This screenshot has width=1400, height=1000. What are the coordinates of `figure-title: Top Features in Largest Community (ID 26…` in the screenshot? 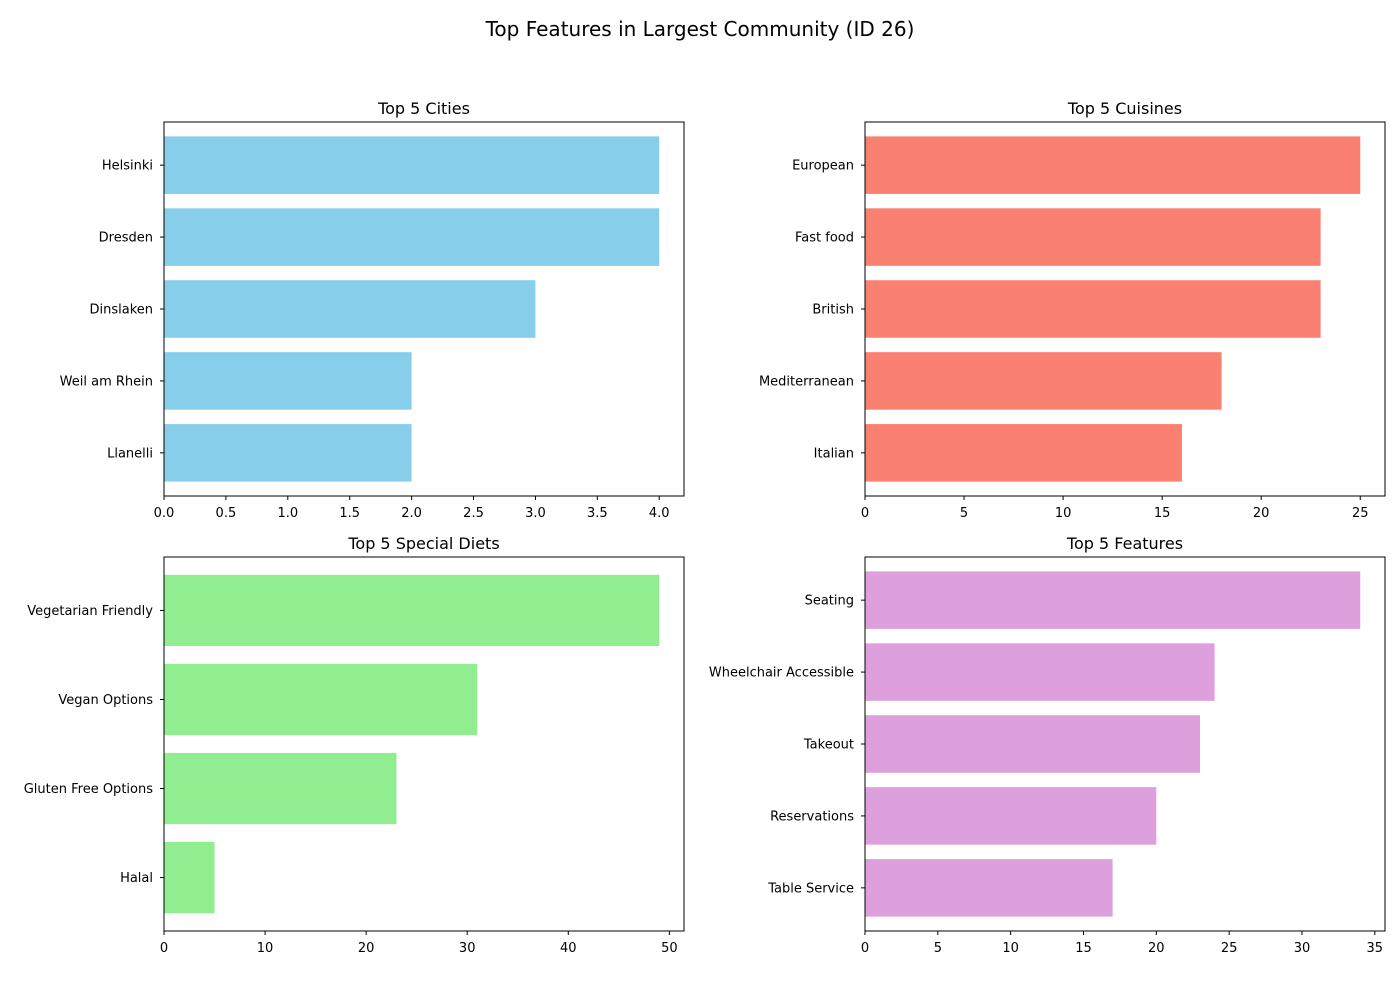 It's located at (700, 29).